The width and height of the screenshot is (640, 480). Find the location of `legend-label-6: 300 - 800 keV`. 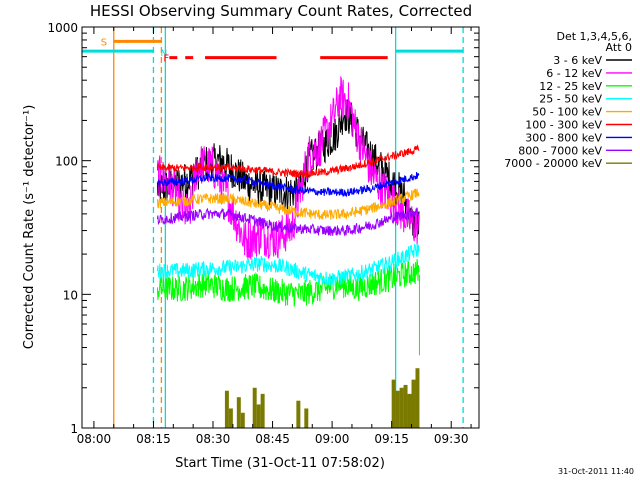

legend-label-6: 300 - 800 keV is located at coordinates (563, 137).